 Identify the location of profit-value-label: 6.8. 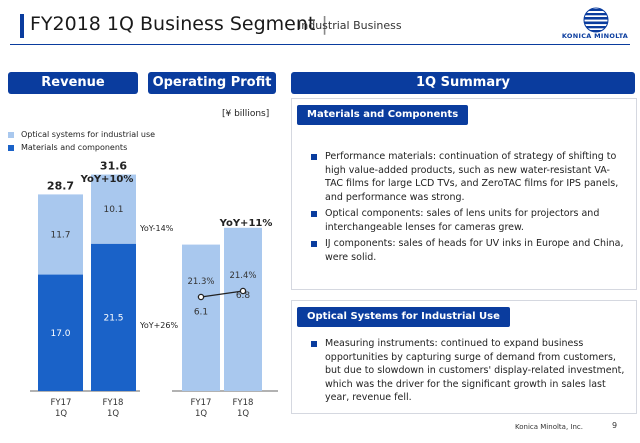
(243, 296).